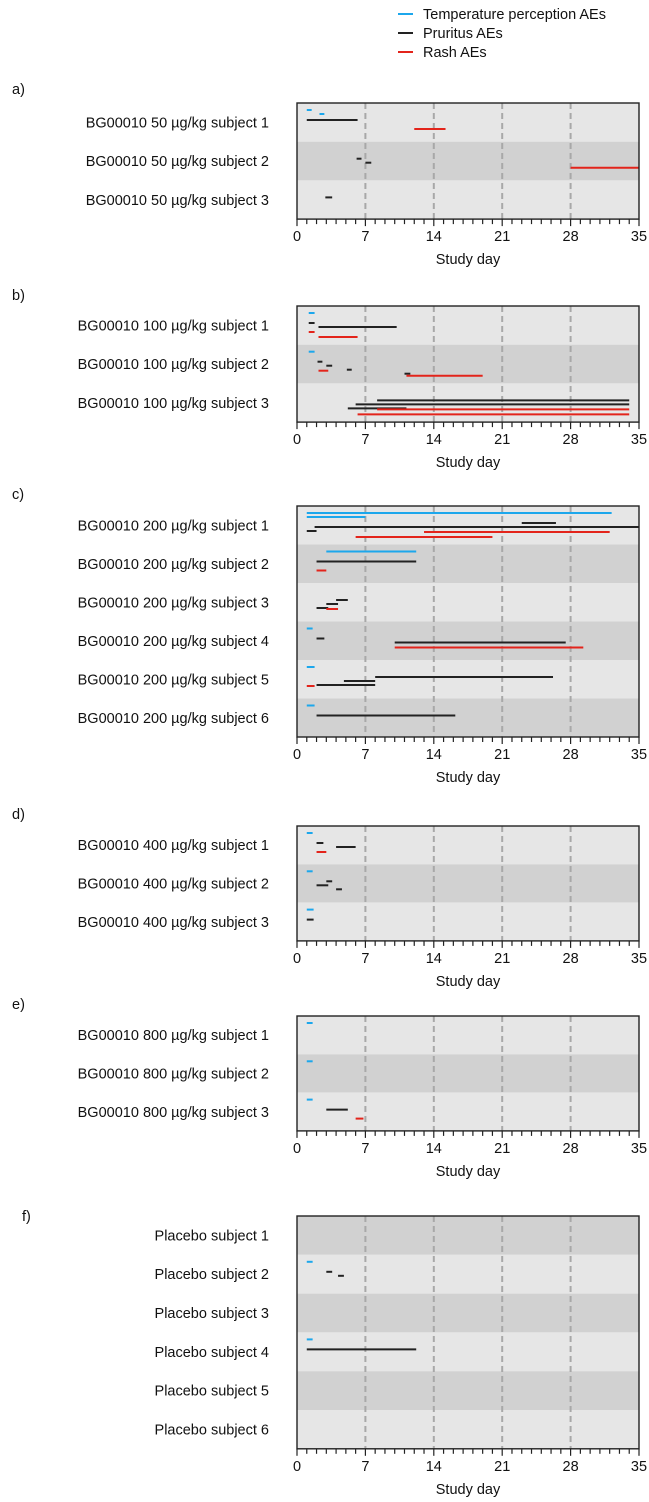  Describe the element at coordinates (173, 1036) in the screenshot. I see `subject-label: BG00010 800 µg/kg subject 1` at that location.